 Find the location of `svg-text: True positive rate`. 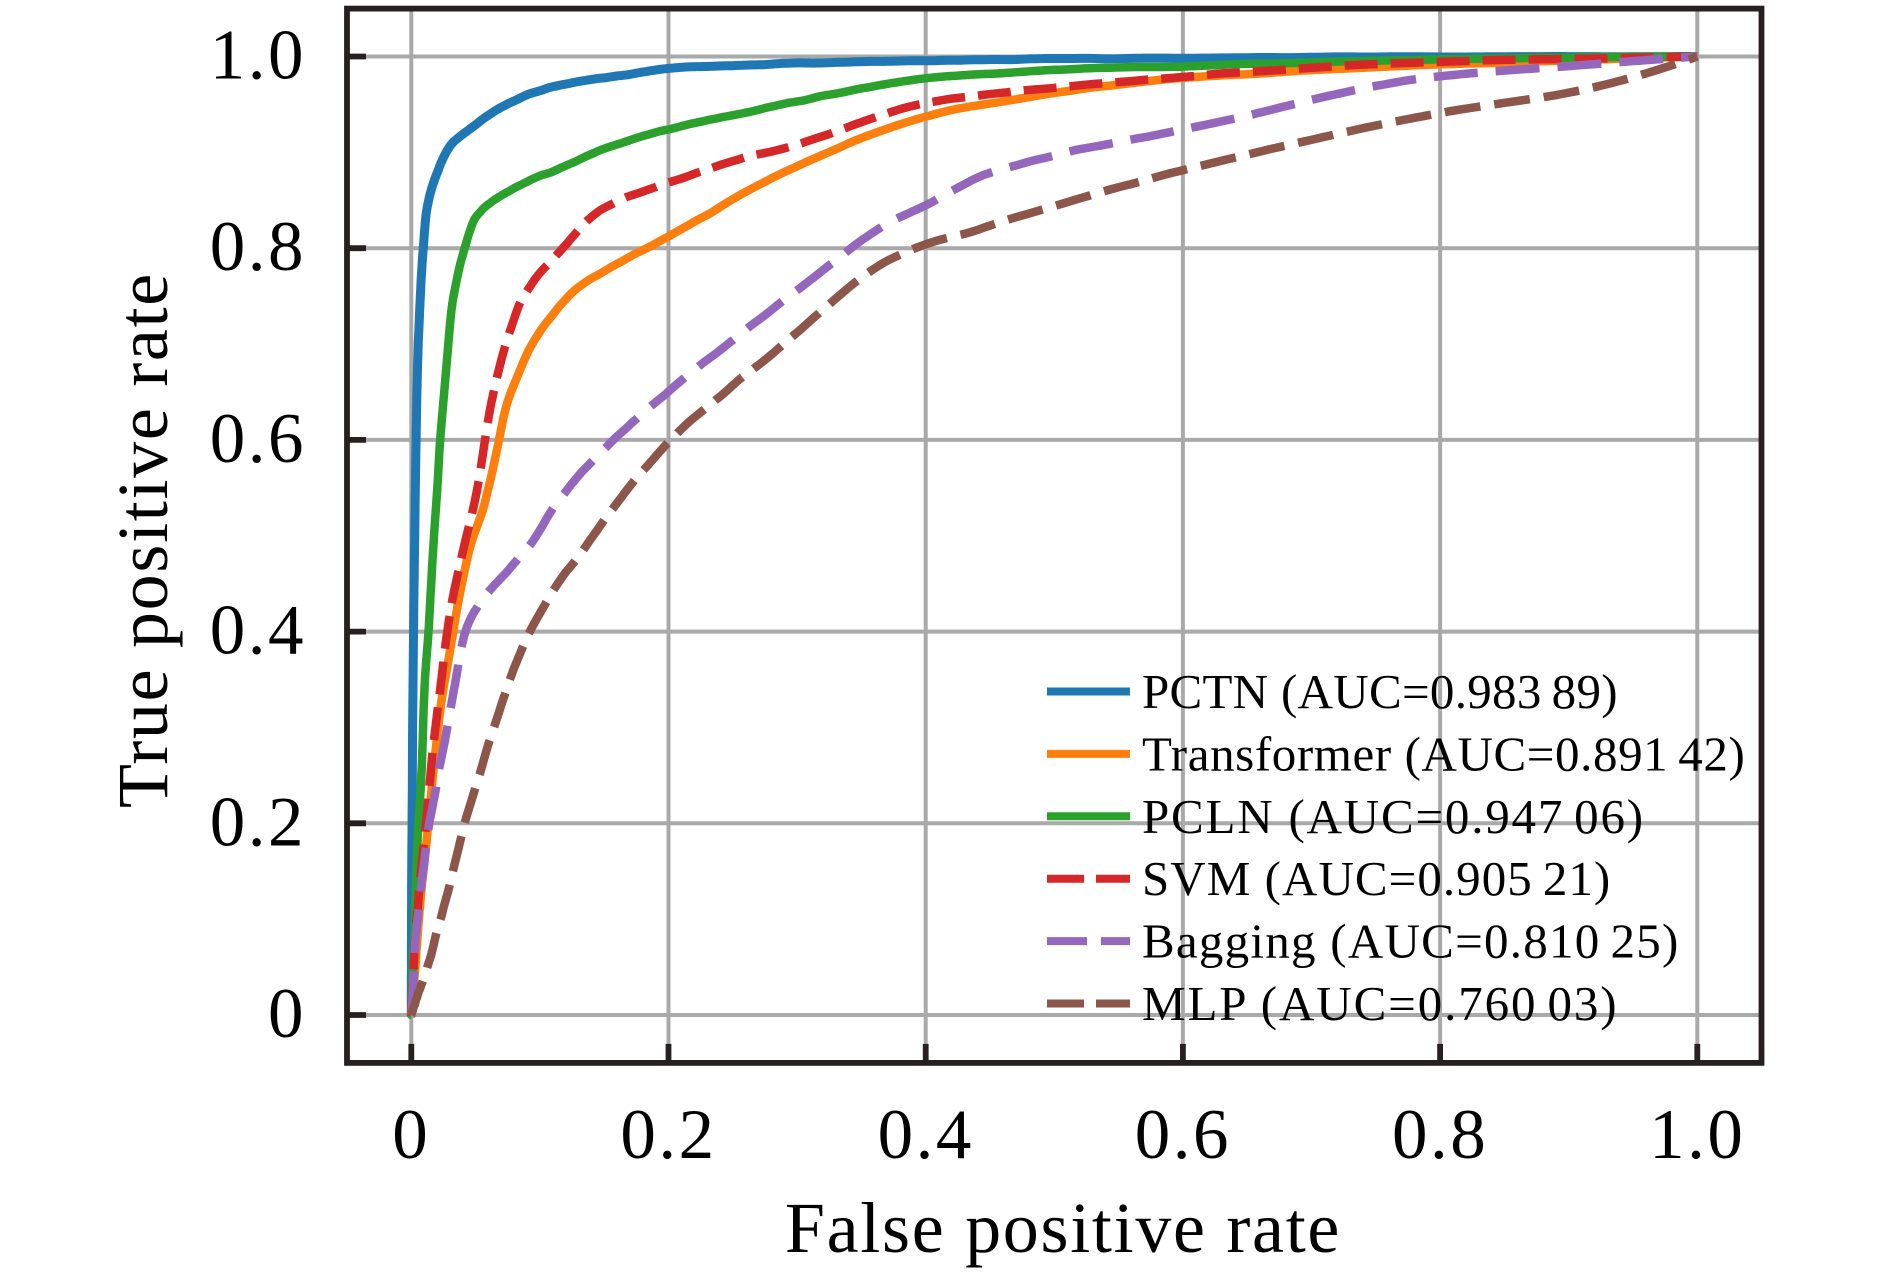

svg-text: True positive rate is located at coordinates (143, 540).